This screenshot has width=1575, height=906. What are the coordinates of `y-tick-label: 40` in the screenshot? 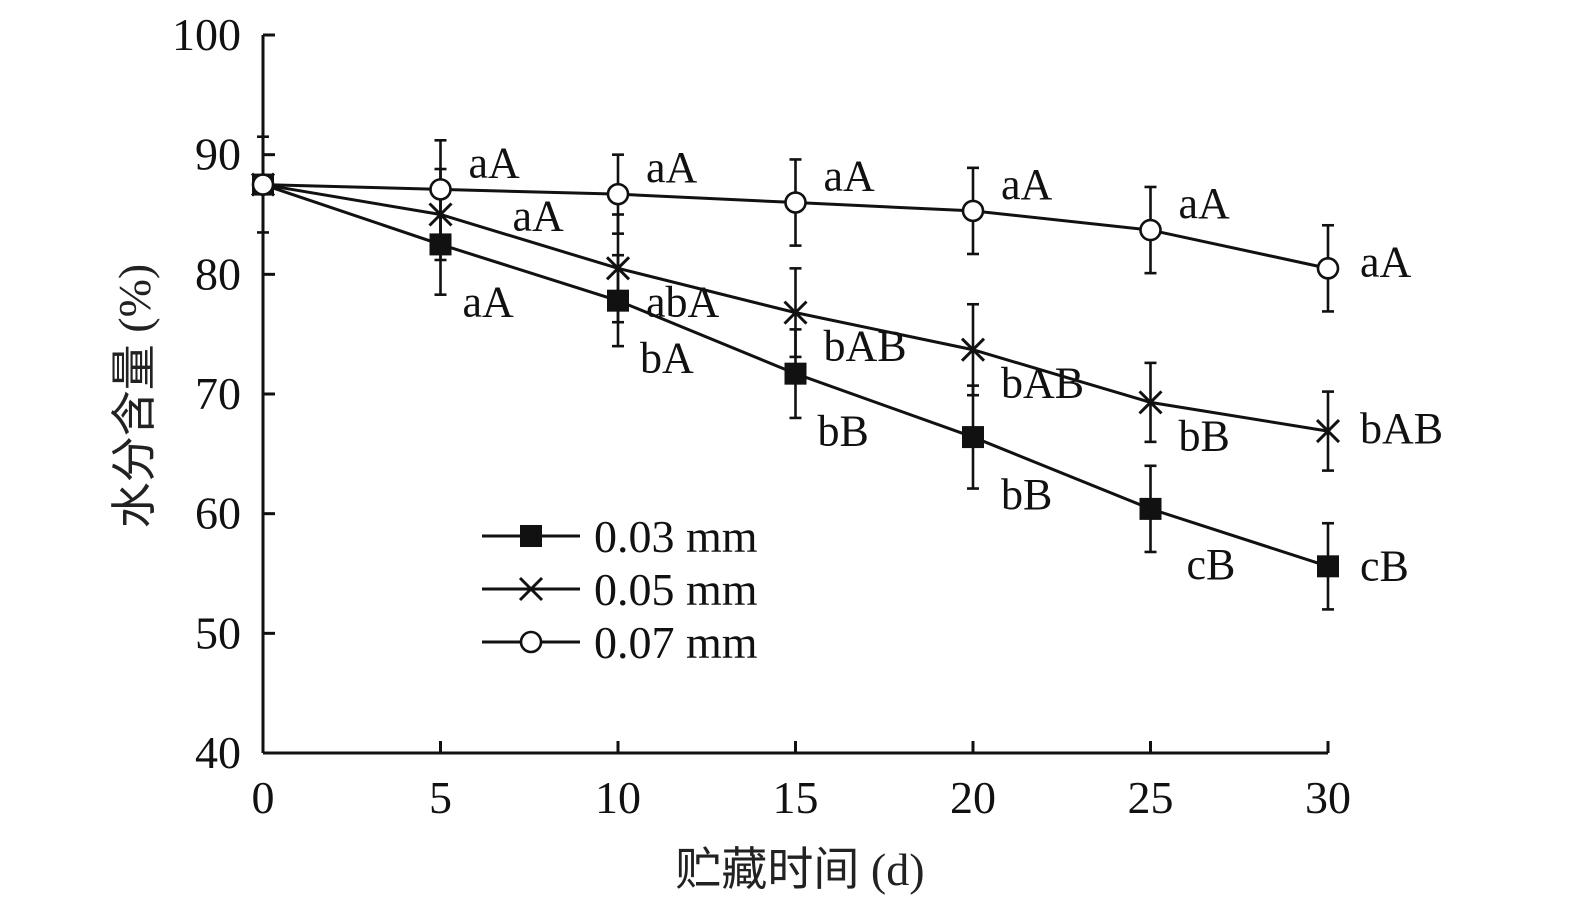 It's located at (218, 752).